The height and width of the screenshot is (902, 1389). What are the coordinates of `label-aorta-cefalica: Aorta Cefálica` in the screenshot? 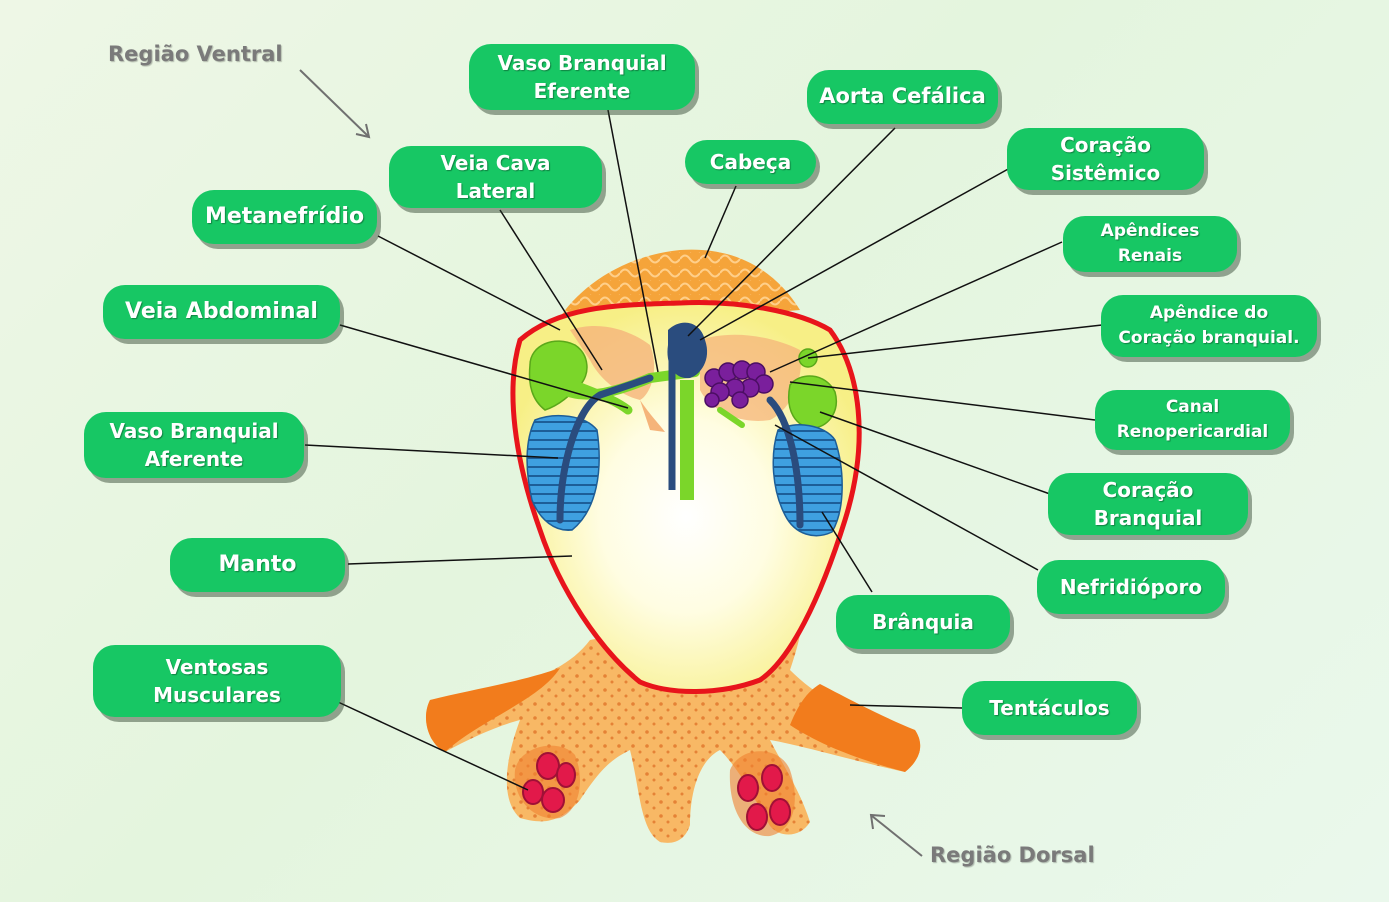 It's located at (902, 97).